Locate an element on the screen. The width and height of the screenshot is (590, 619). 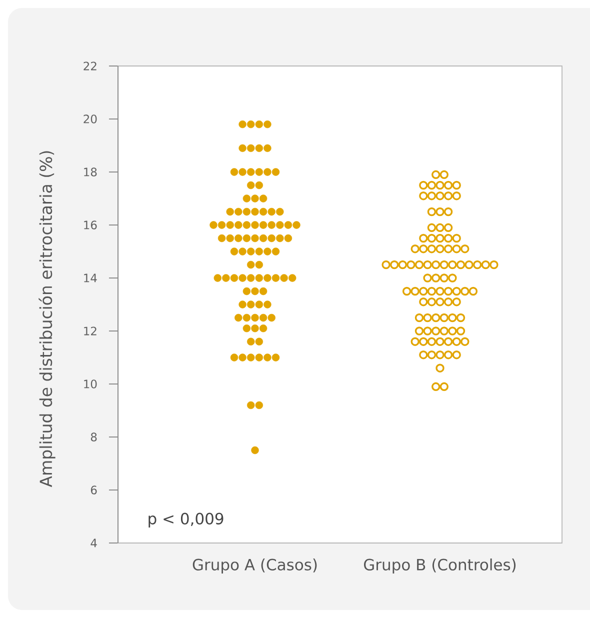
y-tick-label: 10 is located at coordinates (90, 384).